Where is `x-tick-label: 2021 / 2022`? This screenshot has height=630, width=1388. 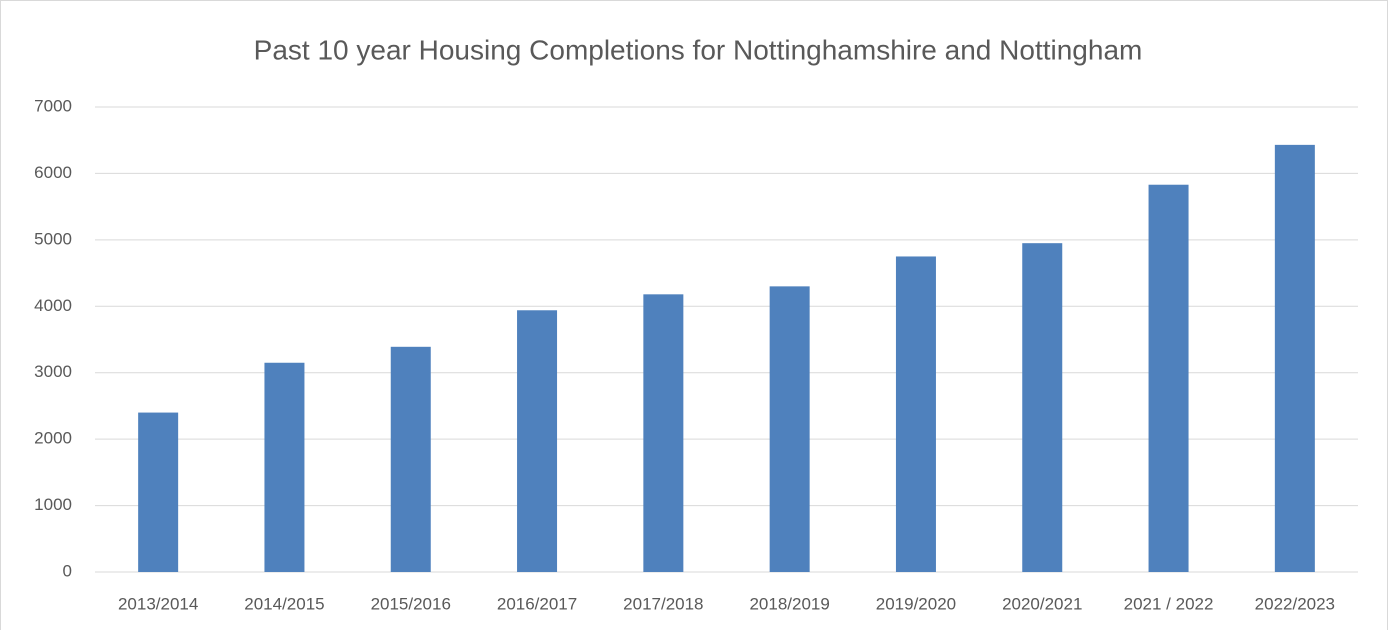 x-tick-label: 2021 / 2022 is located at coordinates (1169, 603).